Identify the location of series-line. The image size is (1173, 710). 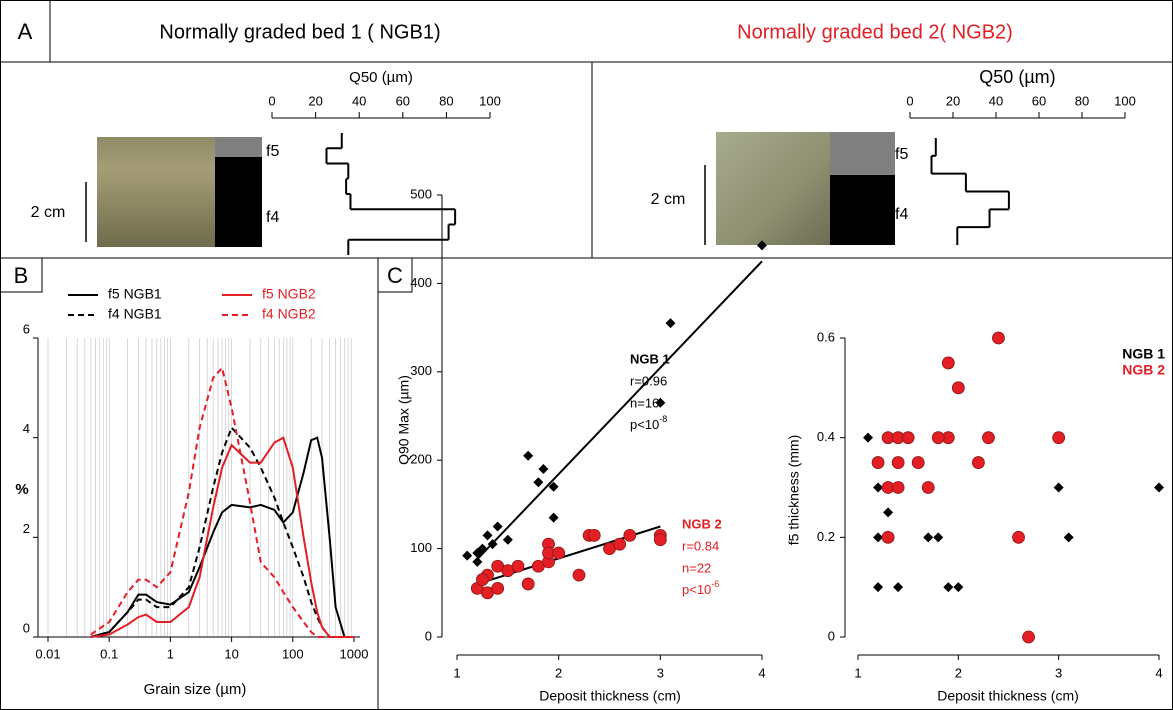
(222, 537).